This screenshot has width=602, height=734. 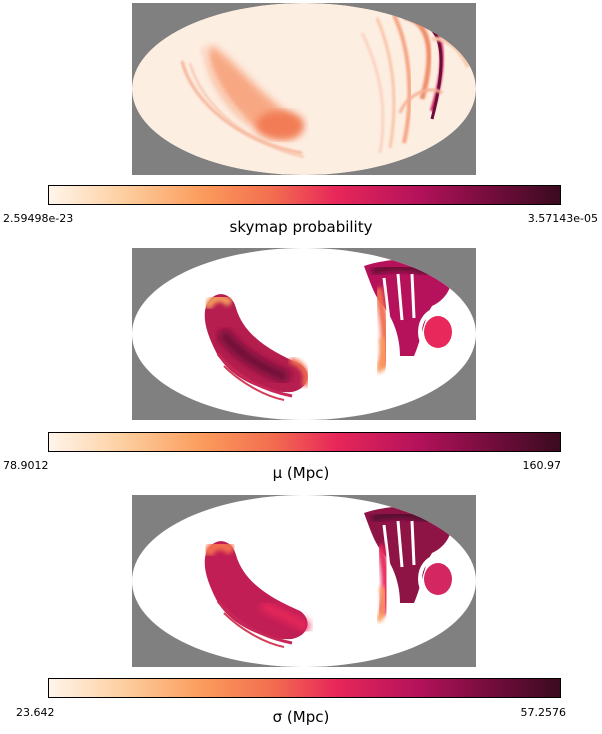 What do you see at coordinates (304, 89) in the screenshot?
I see `skymap-probability-map` at bounding box center [304, 89].